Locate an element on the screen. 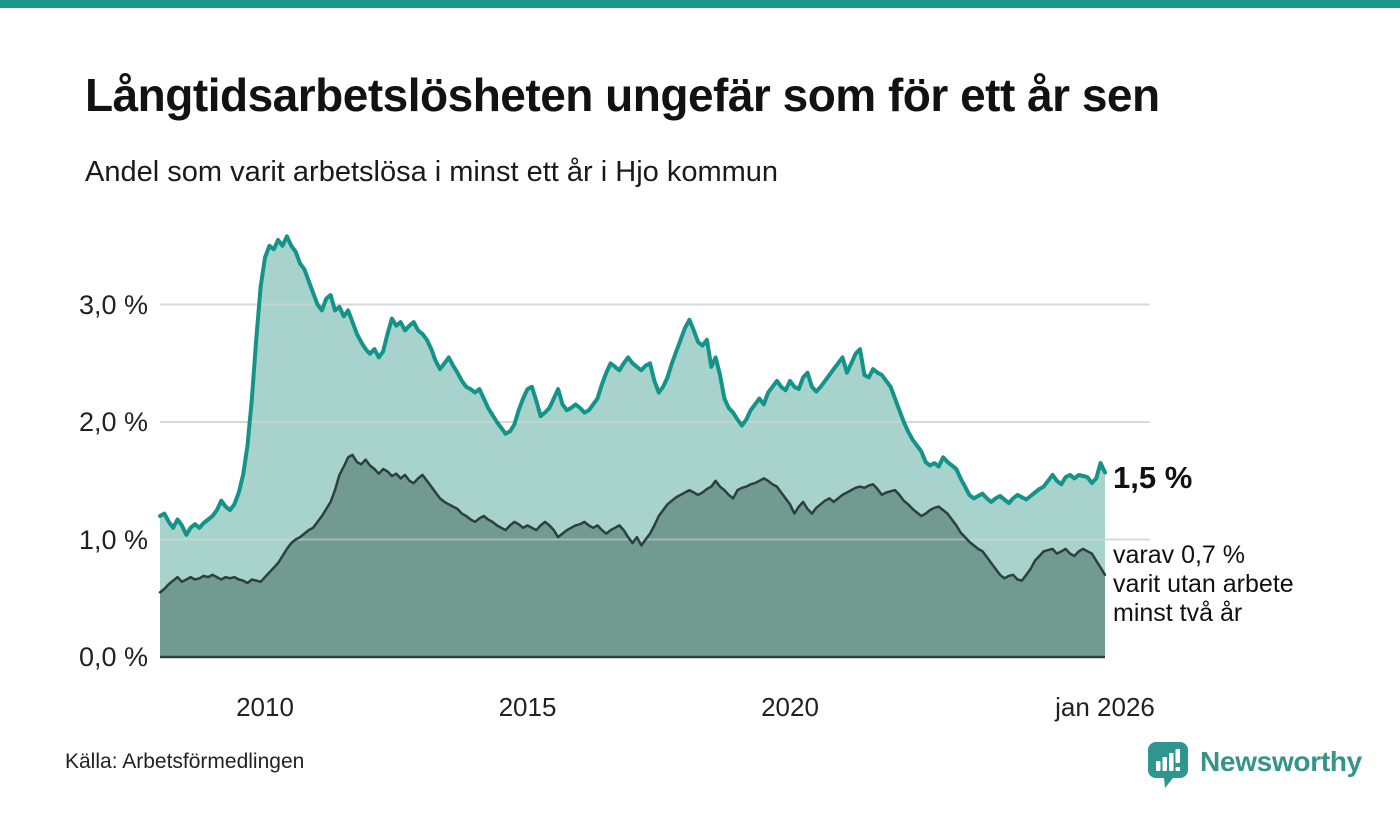 The width and height of the screenshot is (1400, 840). x-axis-tick-label: 2010 is located at coordinates (265, 707).